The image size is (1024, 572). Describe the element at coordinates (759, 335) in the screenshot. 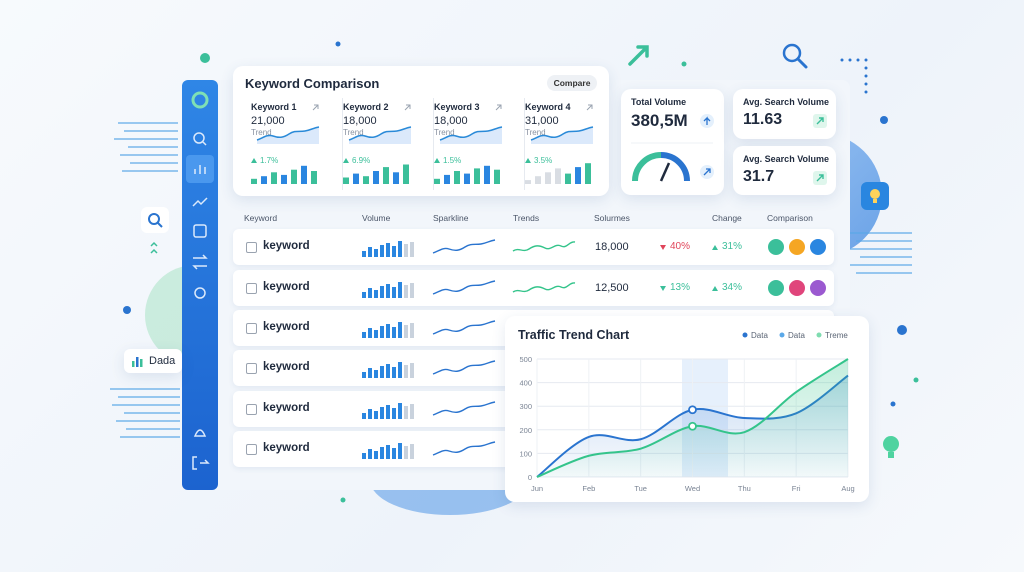

I see `legend-label: Data` at that location.